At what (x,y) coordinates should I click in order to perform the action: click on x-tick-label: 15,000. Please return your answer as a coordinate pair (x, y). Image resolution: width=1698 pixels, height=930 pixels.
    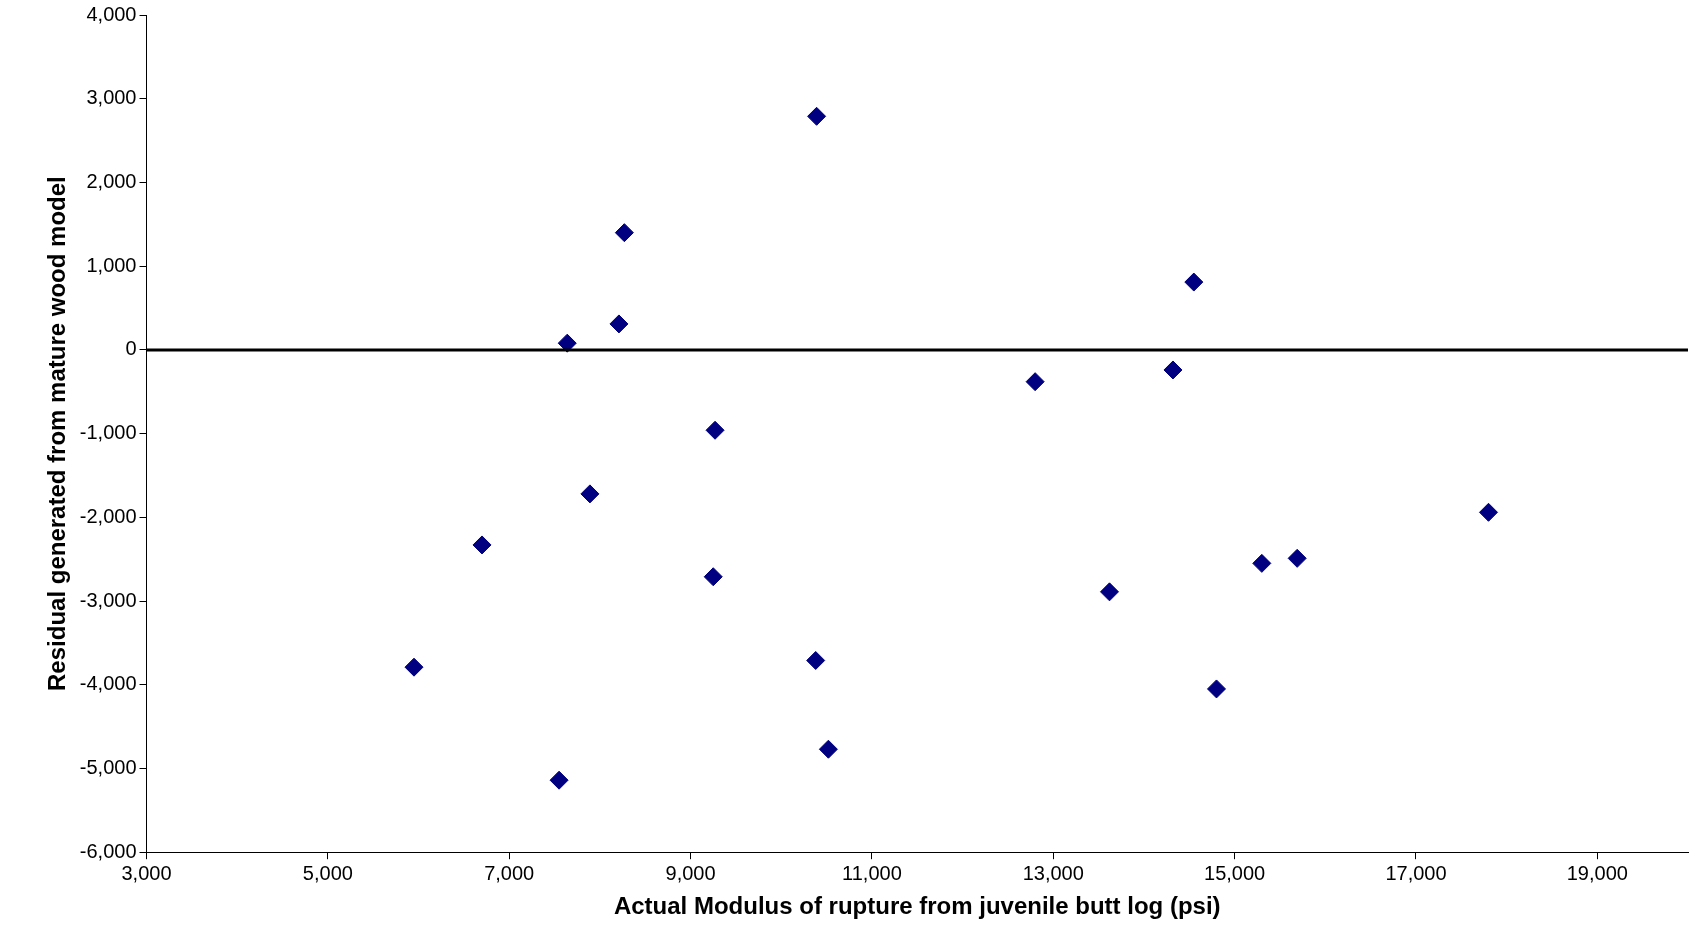
    Looking at the image, I should click on (1235, 872).